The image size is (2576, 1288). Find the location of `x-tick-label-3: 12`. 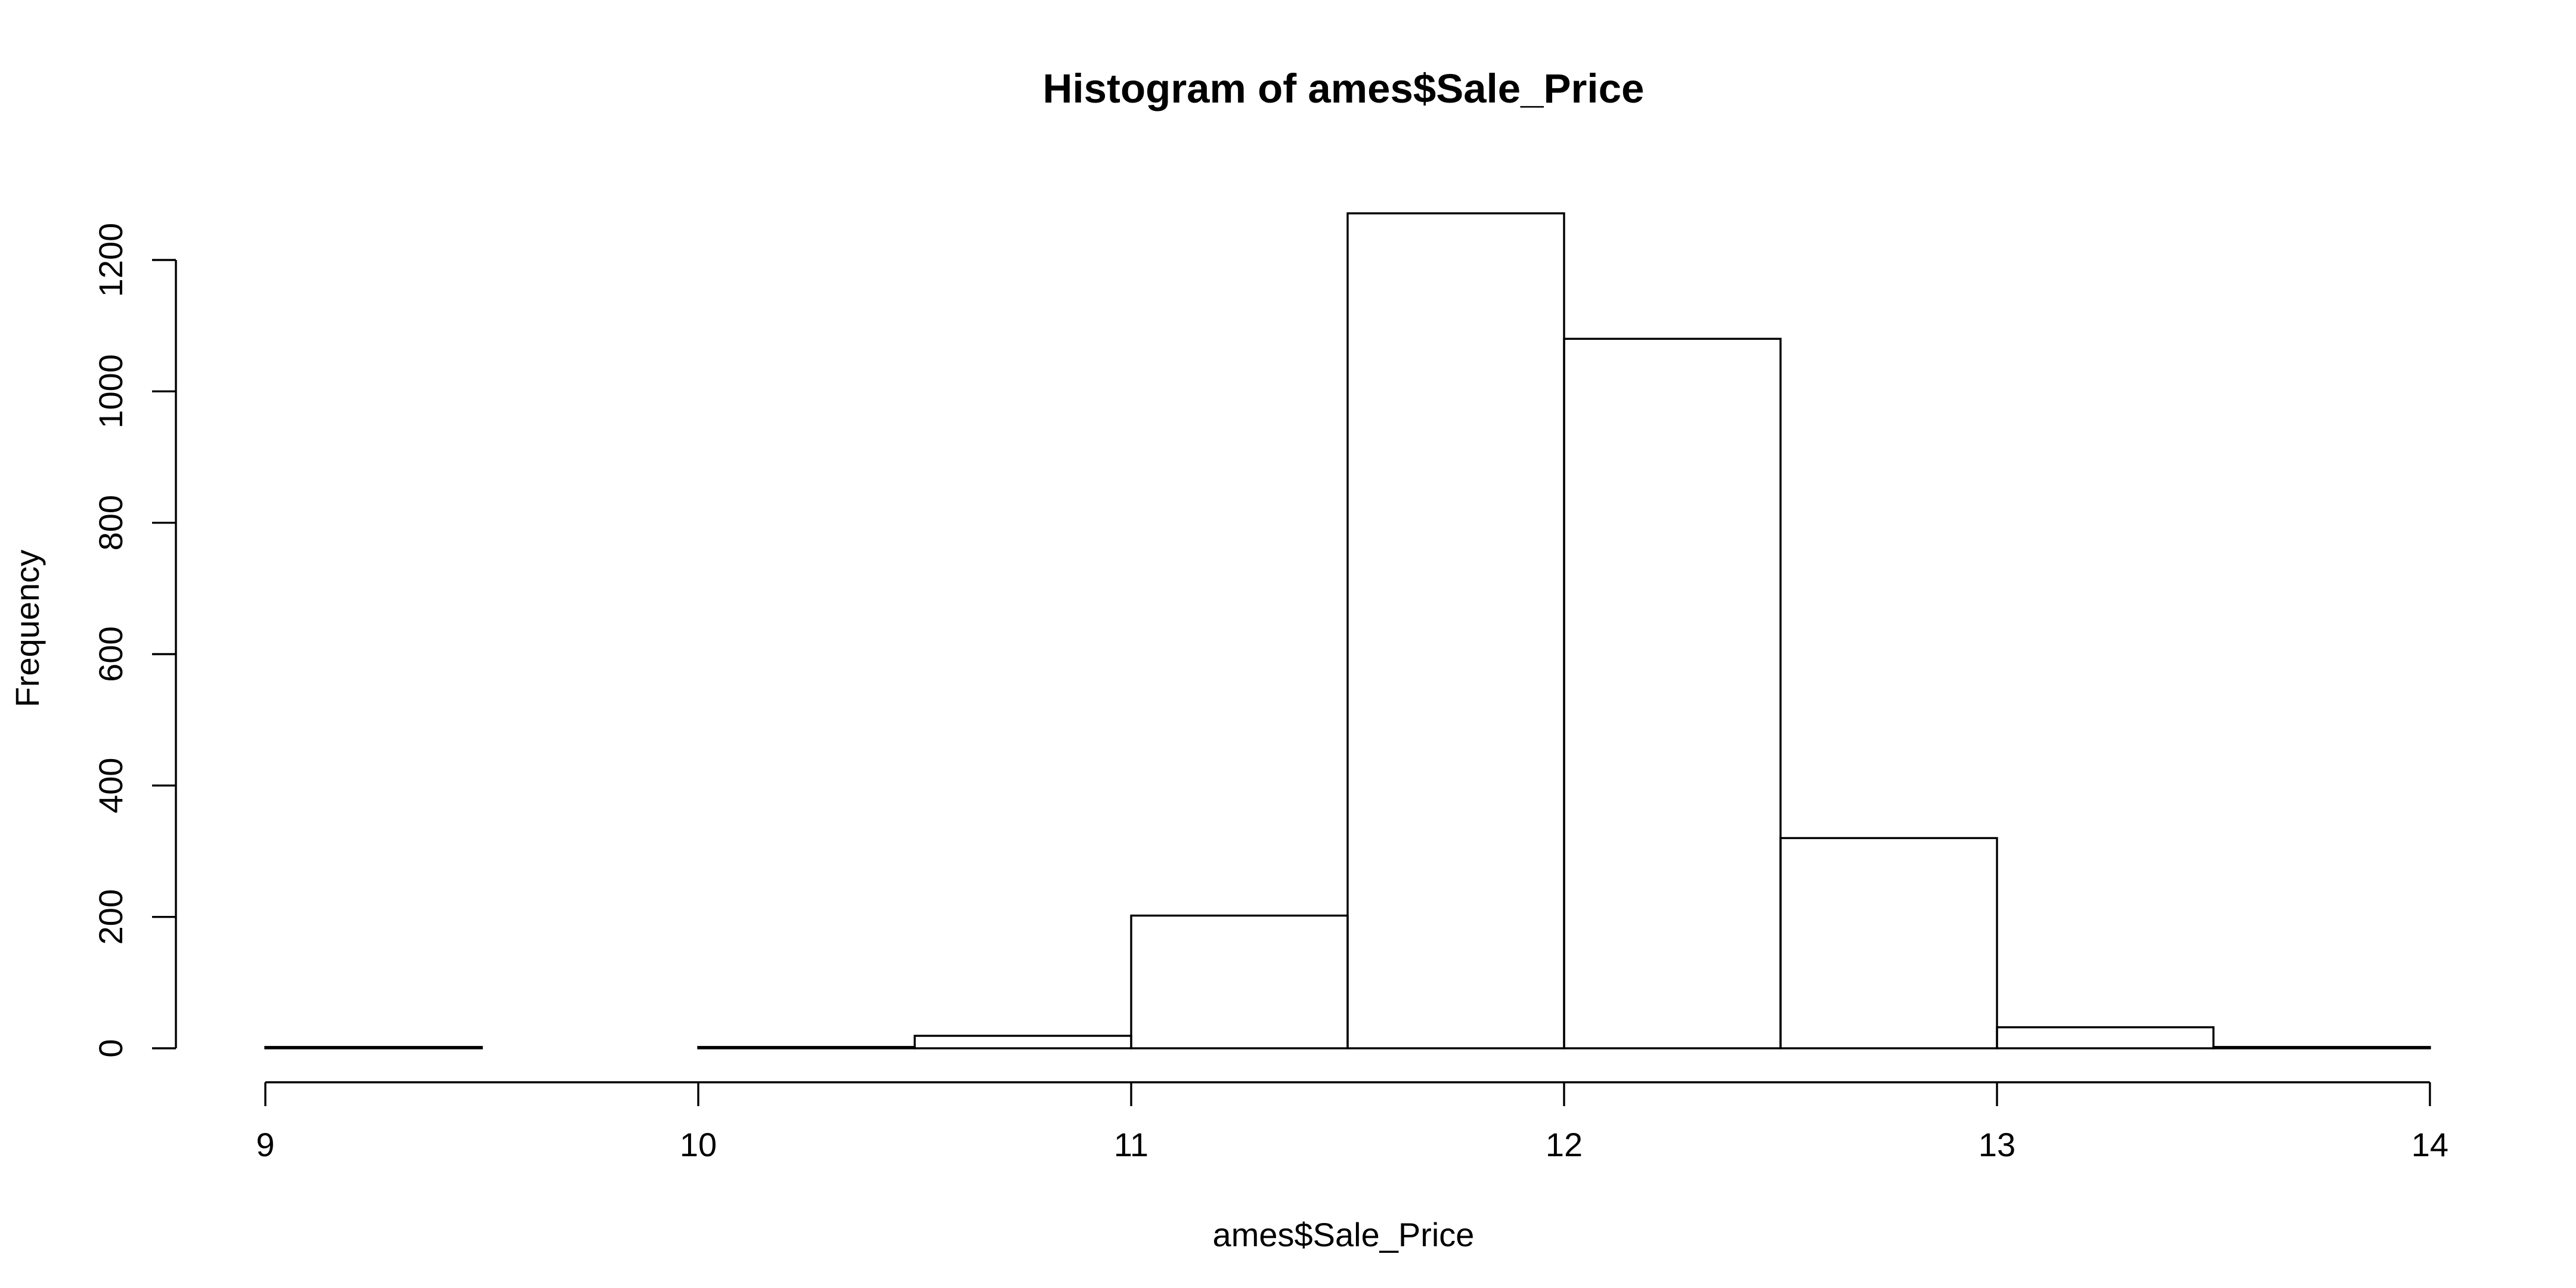

x-tick-label-3: 12 is located at coordinates (1564, 1144).